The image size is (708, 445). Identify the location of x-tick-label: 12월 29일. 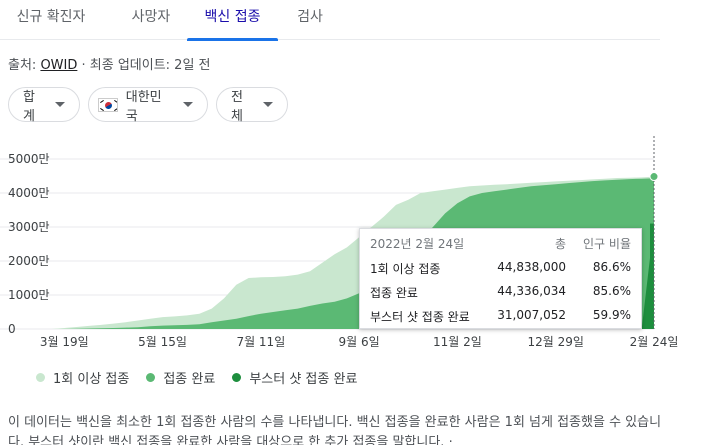
(555, 342).